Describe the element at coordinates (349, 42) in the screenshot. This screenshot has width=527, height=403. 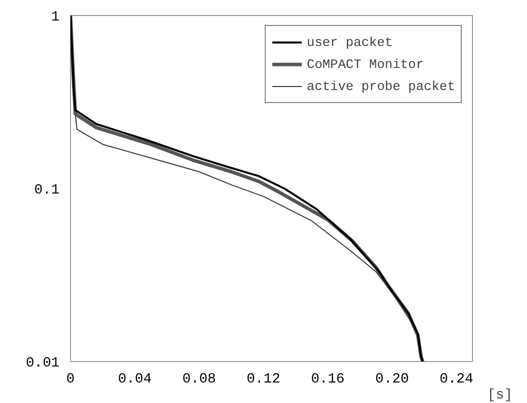
I see `legend-label: user packet` at that location.